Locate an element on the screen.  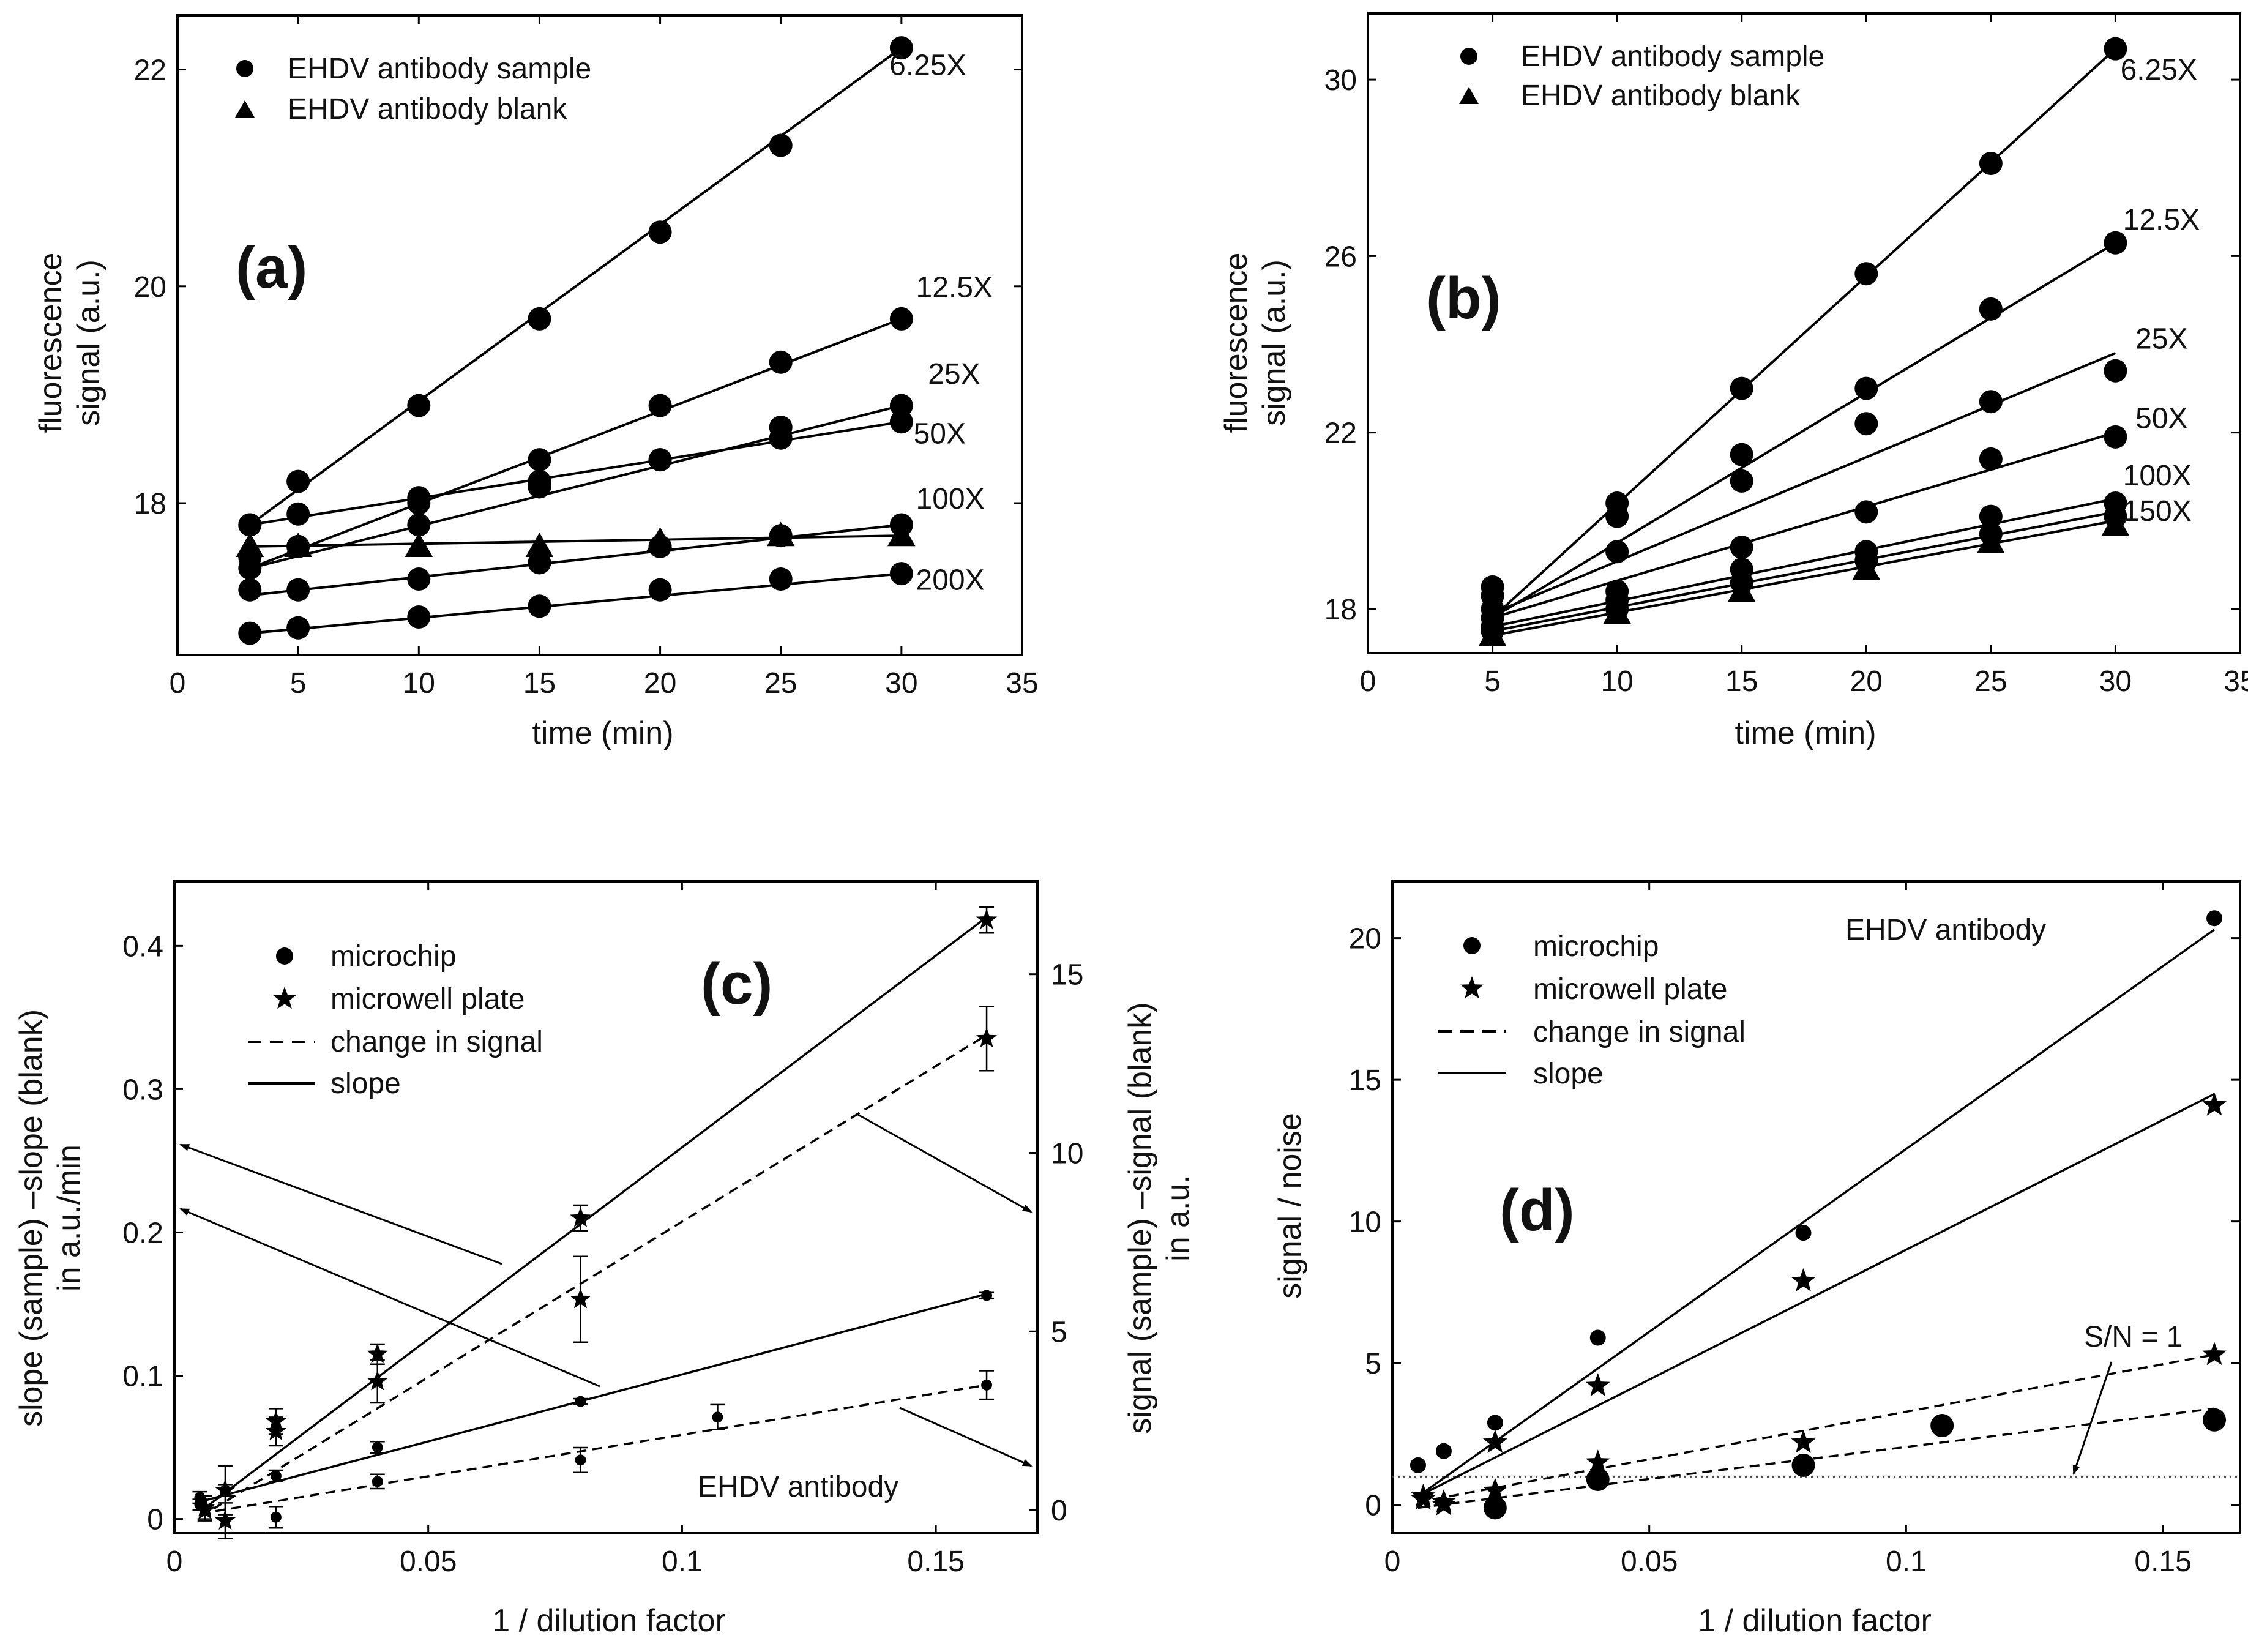
fit-line-25x is located at coordinates (575, 487).